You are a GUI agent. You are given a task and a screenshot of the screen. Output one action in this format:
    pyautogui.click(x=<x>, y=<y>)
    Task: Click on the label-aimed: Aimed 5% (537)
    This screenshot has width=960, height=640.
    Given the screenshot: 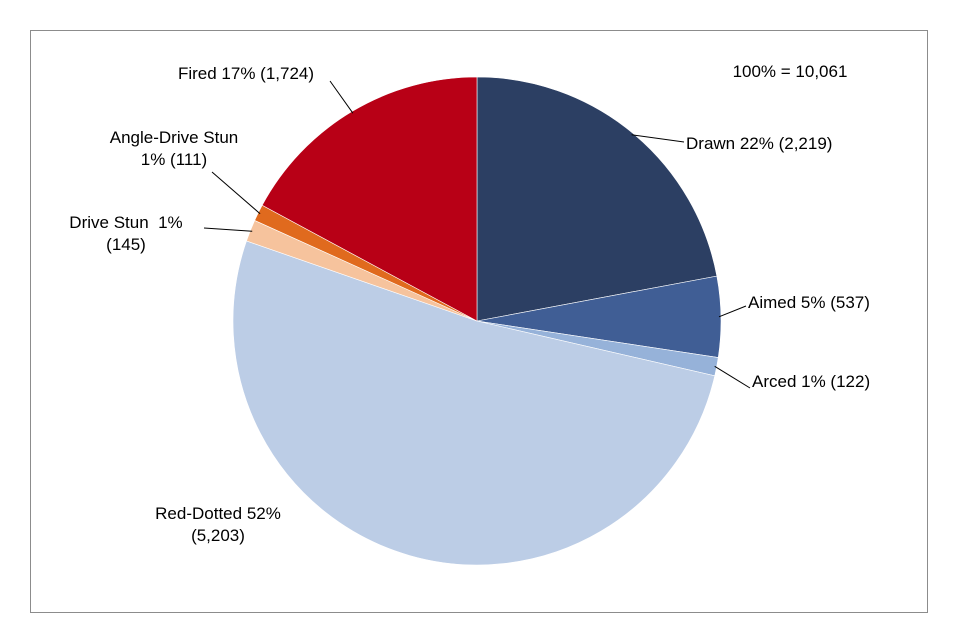 What is the action you would take?
    pyautogui.click(x=809, y=302)
    